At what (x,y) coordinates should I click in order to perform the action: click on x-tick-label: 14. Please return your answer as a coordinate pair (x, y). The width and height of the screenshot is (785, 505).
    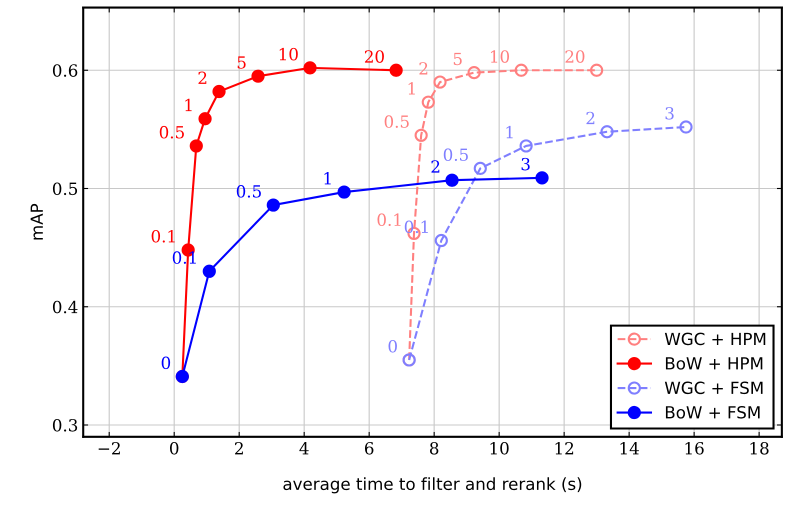
    Looking at the image, I should click on (629, 448).